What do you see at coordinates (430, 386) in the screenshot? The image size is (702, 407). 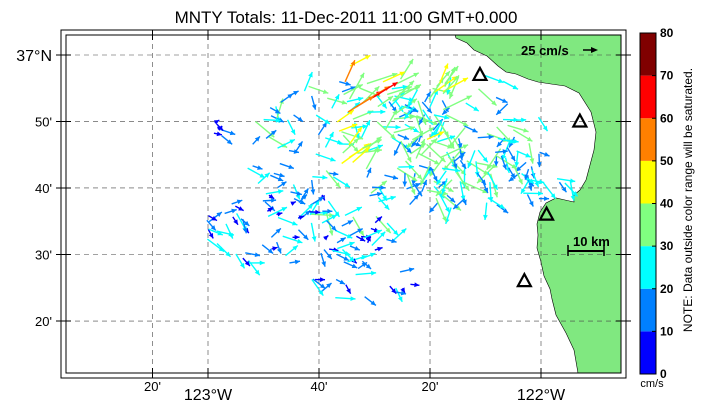 I see `x-tick-label: 20'` at bounding box center [430, 386].